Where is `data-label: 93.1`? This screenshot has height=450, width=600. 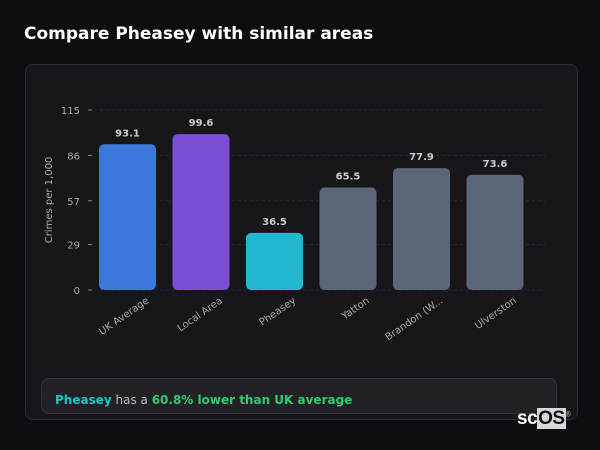
data-label: 93.1 is located at coordinates (127, 133).